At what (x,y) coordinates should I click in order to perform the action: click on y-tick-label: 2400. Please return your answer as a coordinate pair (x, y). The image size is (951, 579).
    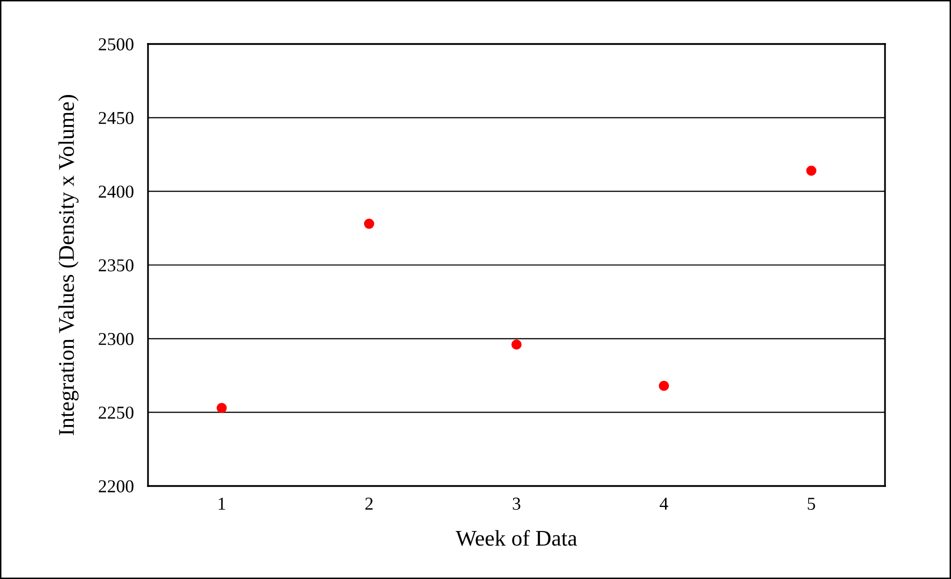
    Looking at the image, I should click on (116, 192).